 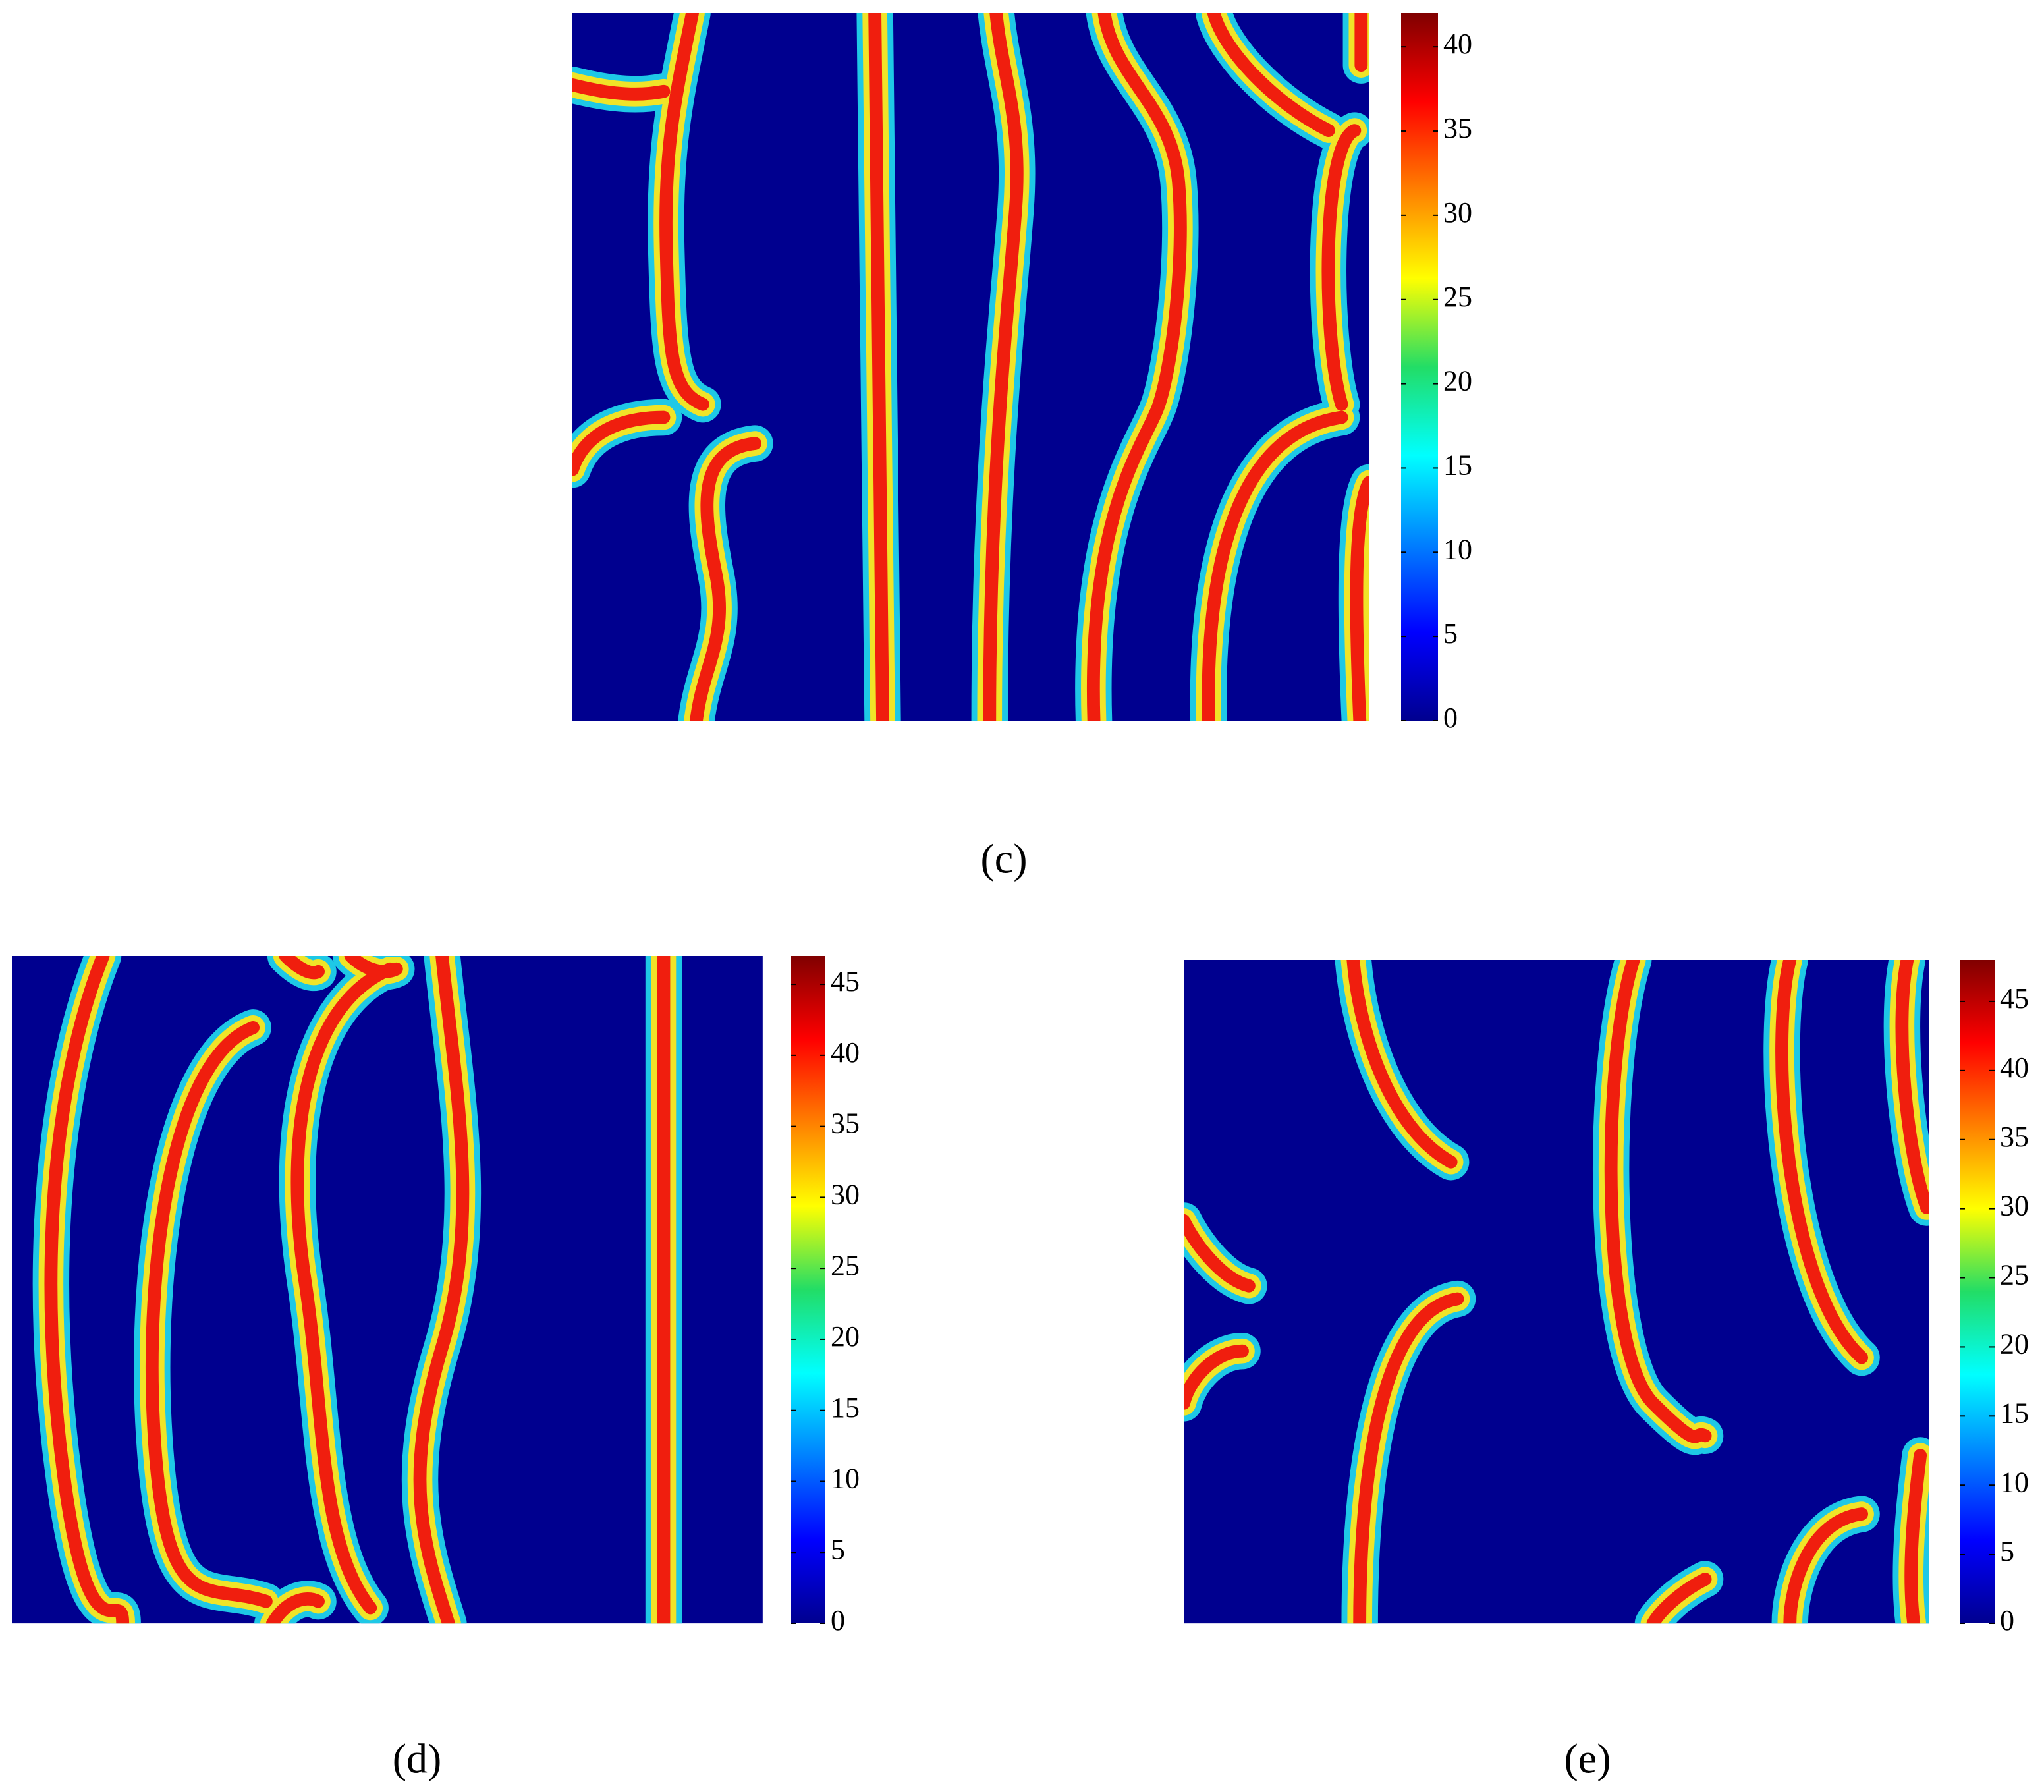 I want to click on panel-label: (e), so click(x=1587, y=1758).